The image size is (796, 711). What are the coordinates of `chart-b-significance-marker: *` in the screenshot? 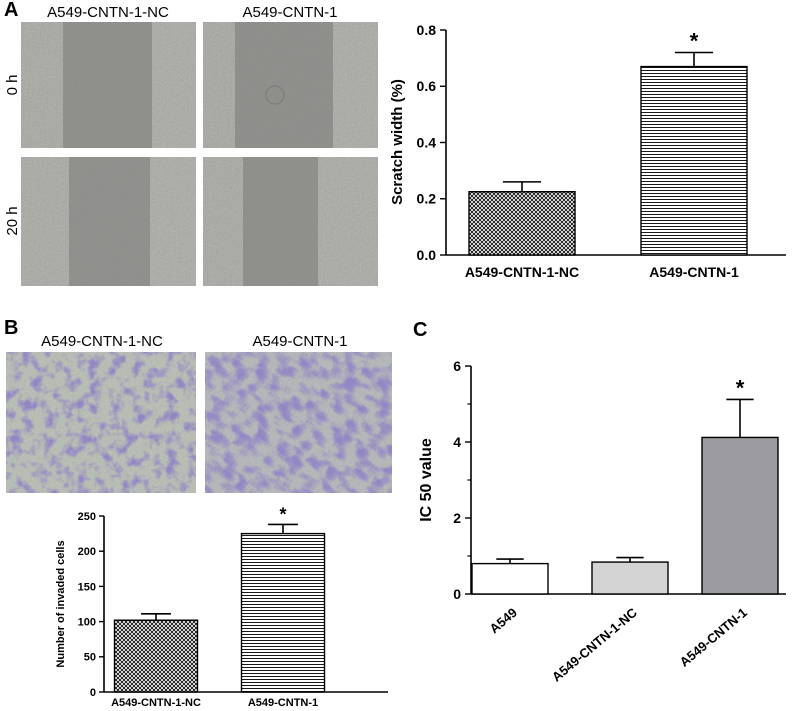 It's located at (282, 514).